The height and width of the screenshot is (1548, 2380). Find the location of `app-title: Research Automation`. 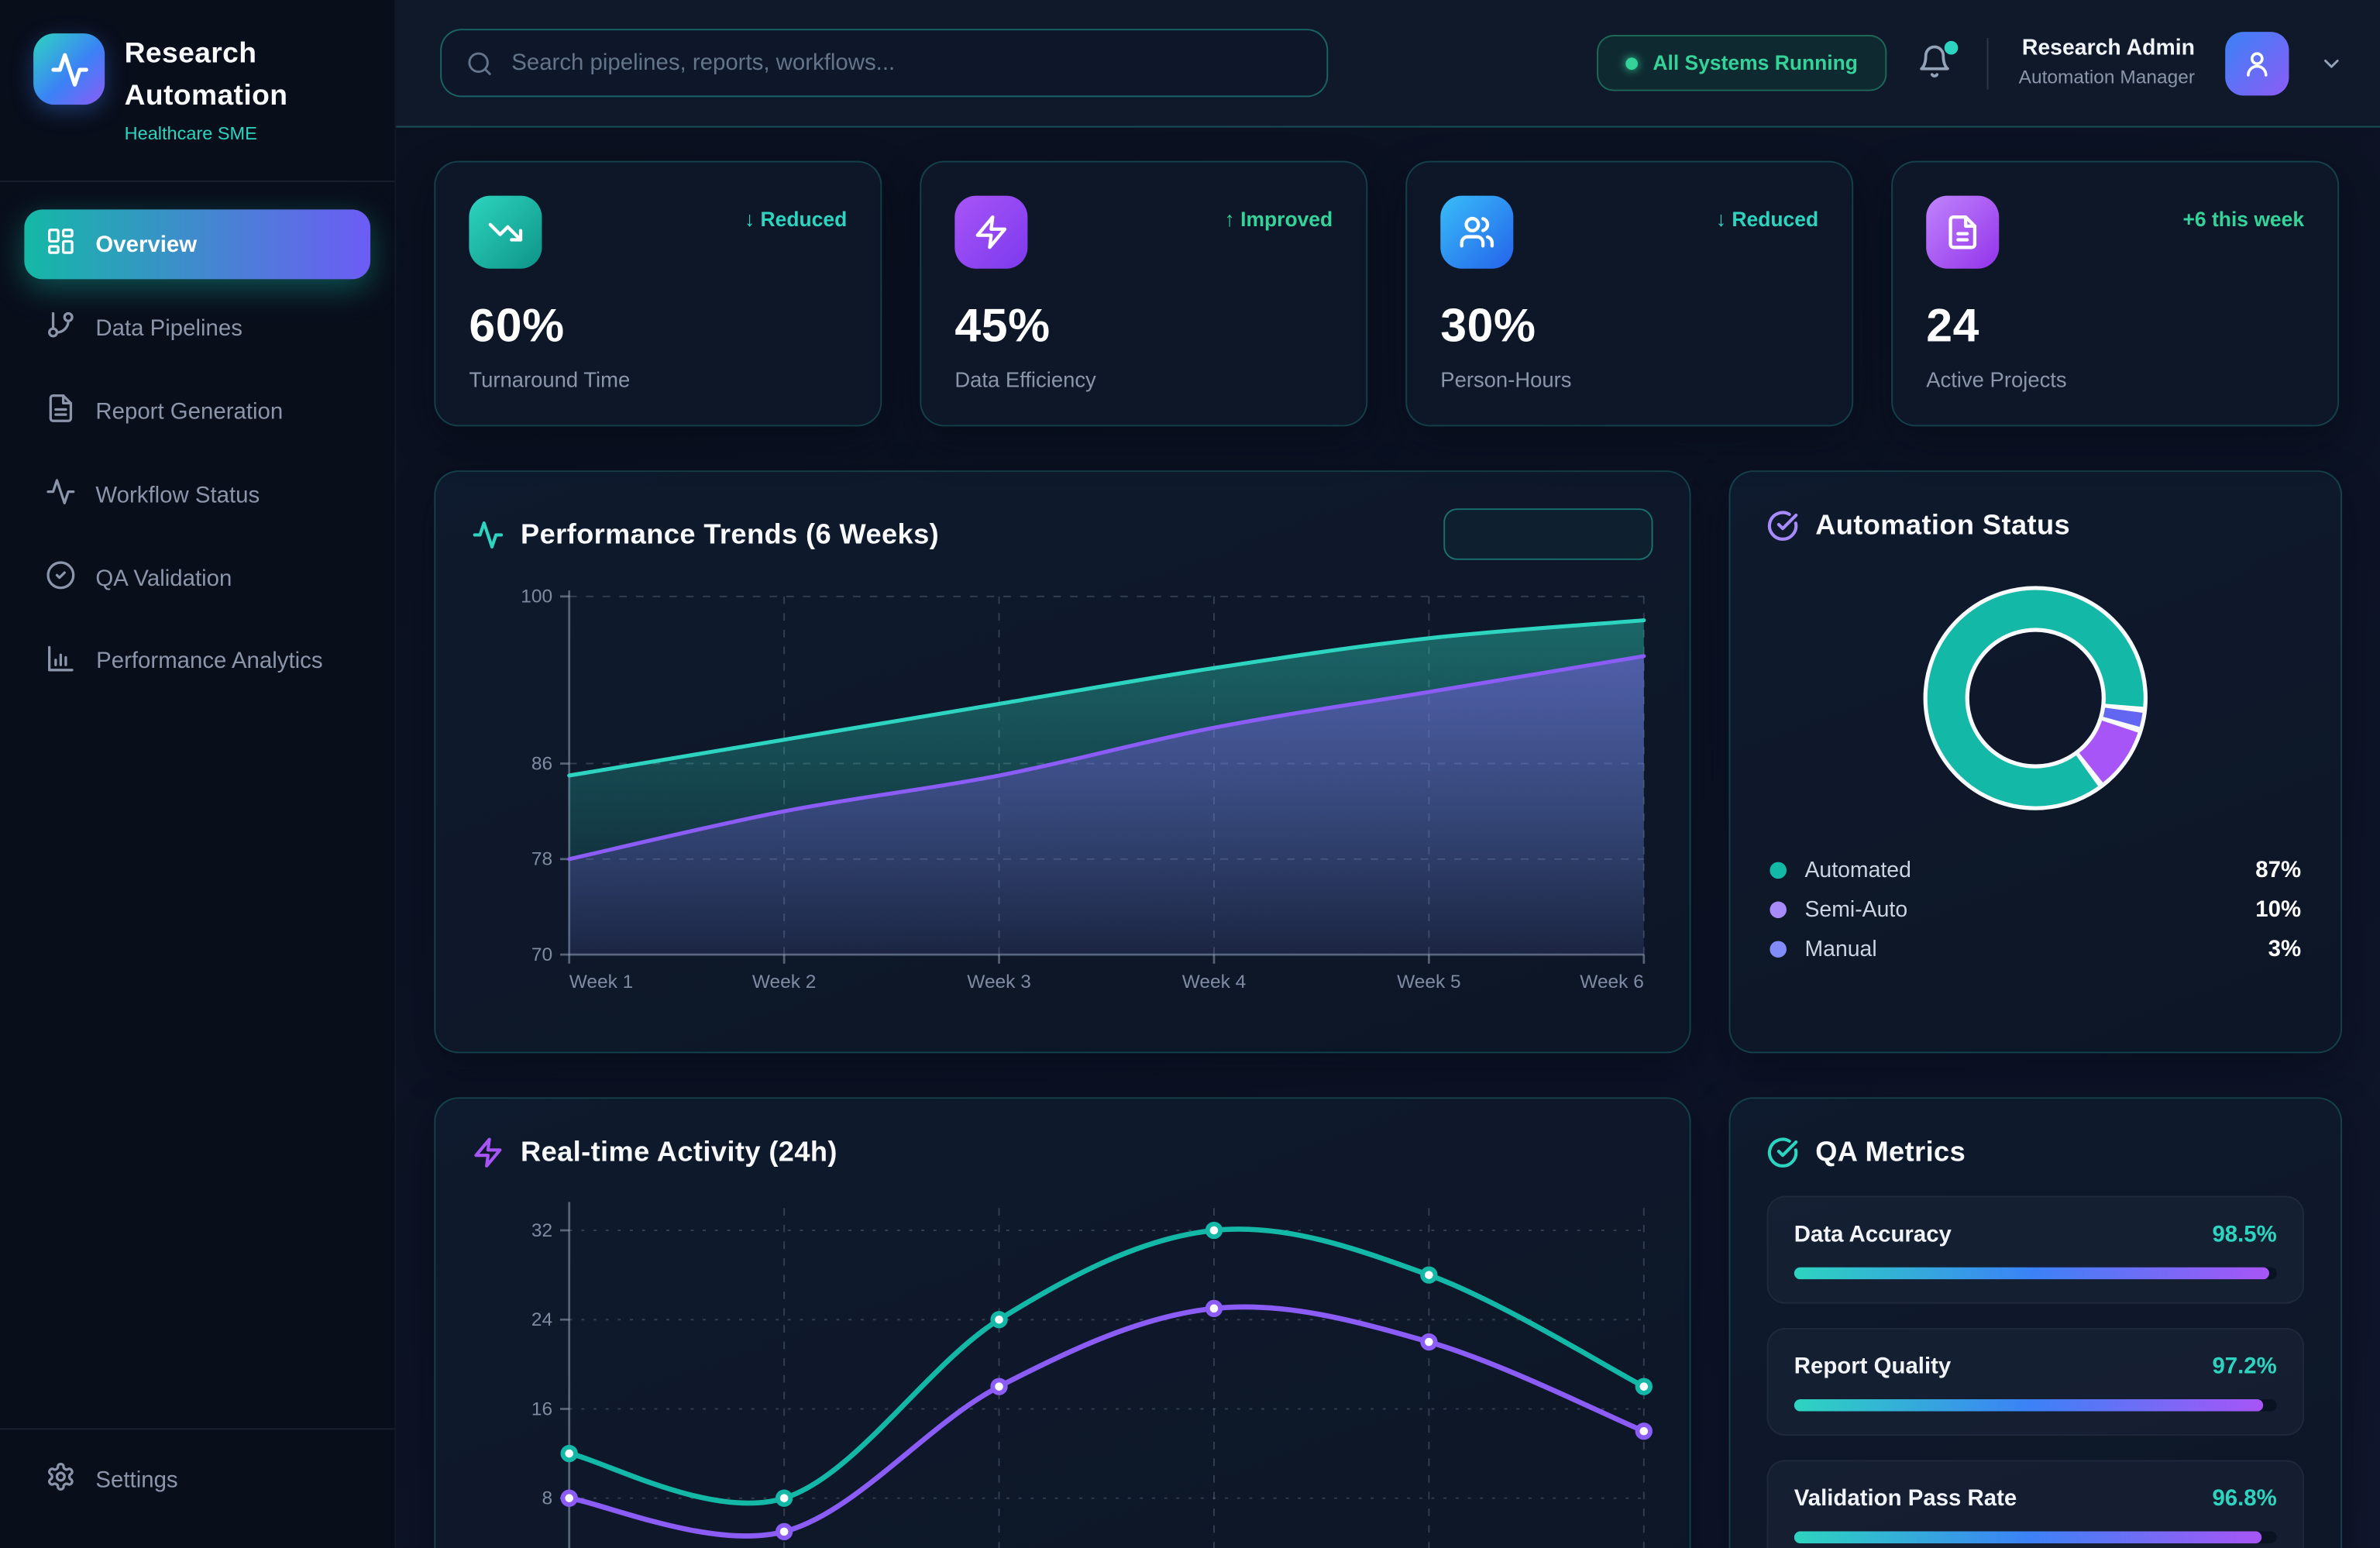

app-title: Research Automation is located at coordinates (206, 74).